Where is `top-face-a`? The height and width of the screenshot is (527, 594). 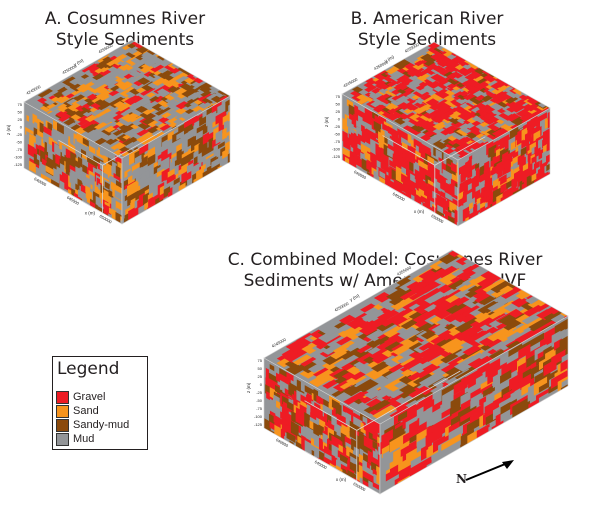 top-face-a is located at coordinates (127, 99).